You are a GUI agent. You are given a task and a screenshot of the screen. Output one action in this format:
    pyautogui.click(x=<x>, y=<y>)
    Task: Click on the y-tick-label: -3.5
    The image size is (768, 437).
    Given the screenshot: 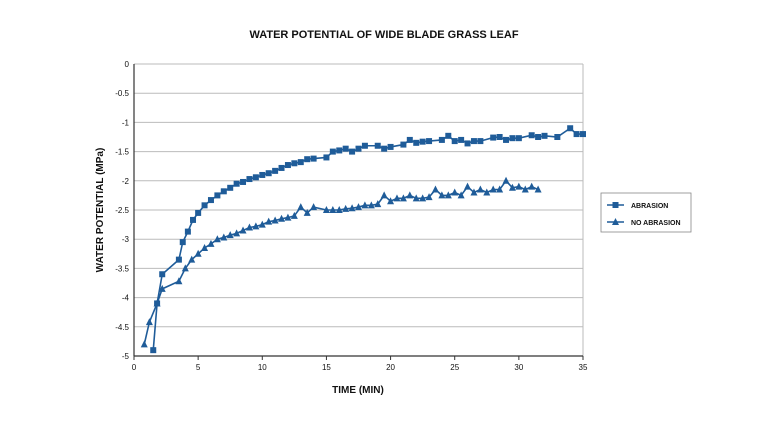 What is the action you would take?
    pyautogui.click(x=122, y=268)
    